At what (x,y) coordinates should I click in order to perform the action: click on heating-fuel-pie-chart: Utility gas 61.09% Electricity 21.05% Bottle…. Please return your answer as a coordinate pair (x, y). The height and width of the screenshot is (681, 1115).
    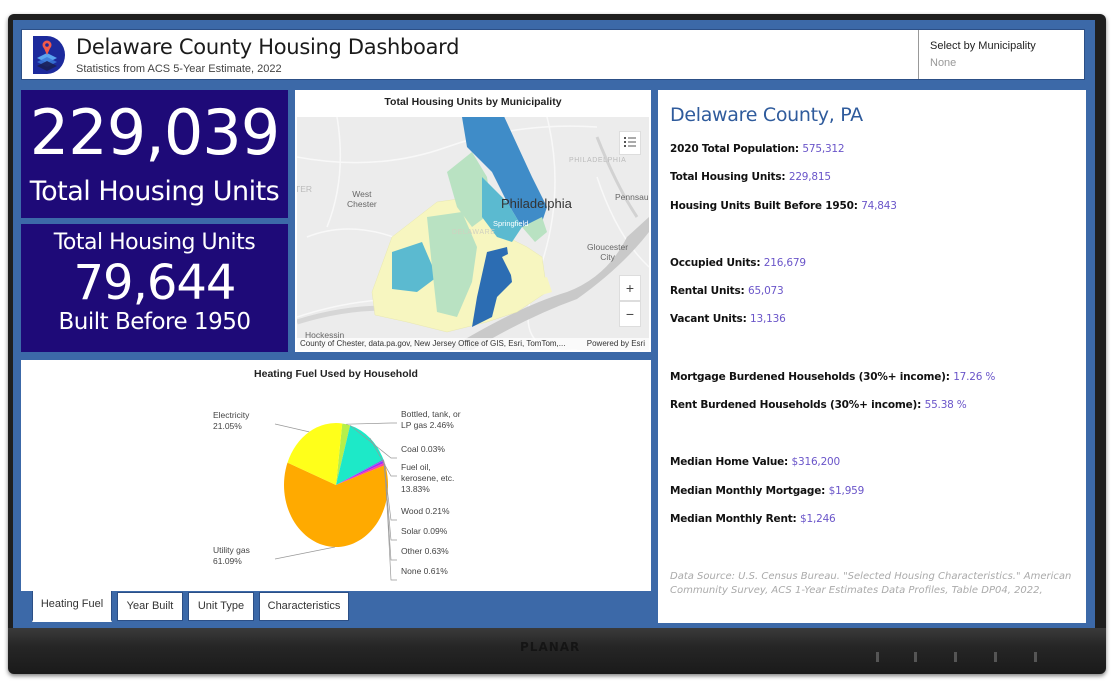
    Looking at the image, I should click on (337, 495).